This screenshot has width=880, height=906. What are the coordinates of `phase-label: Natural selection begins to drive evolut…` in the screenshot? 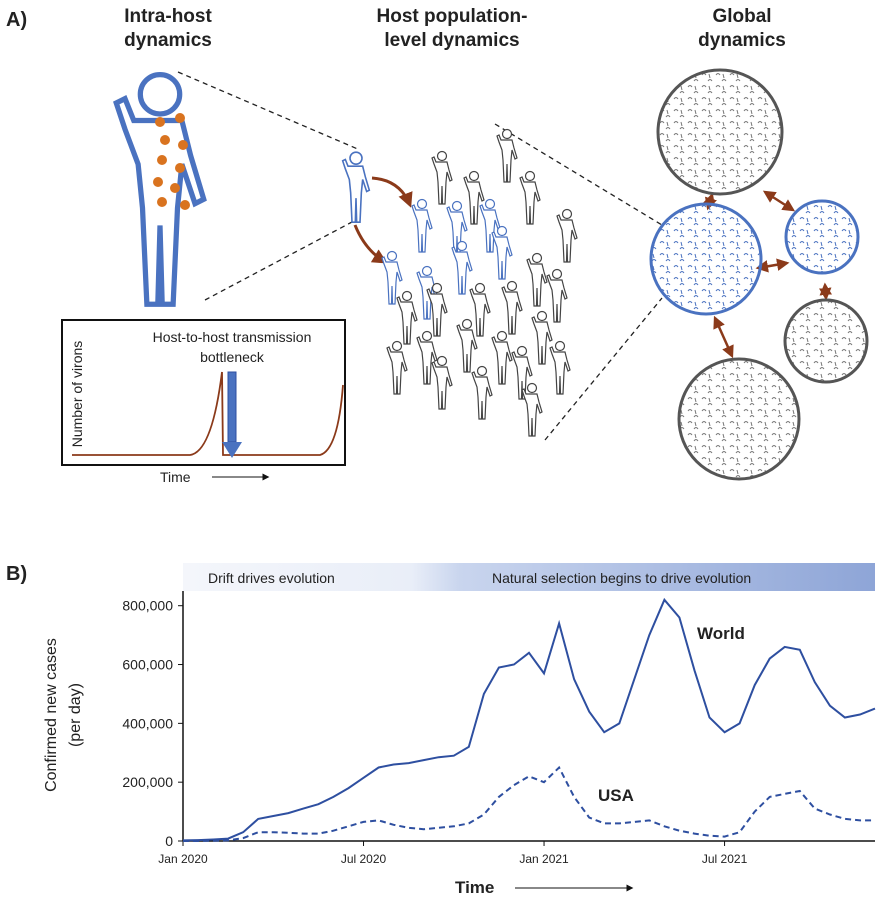 It's located at (621, 578).